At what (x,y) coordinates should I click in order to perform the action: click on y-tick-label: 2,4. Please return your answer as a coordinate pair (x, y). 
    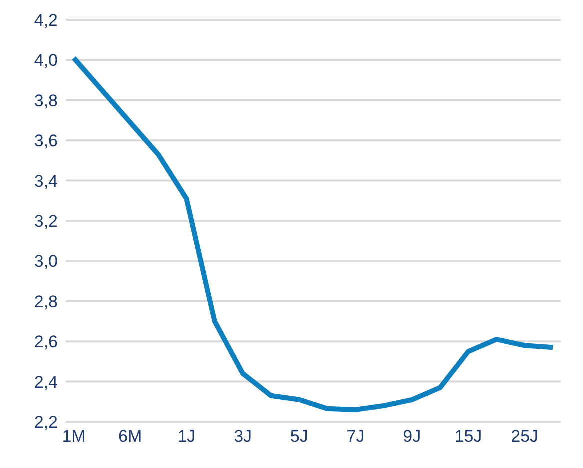
    Looking at the image, I should click on (46, 382).